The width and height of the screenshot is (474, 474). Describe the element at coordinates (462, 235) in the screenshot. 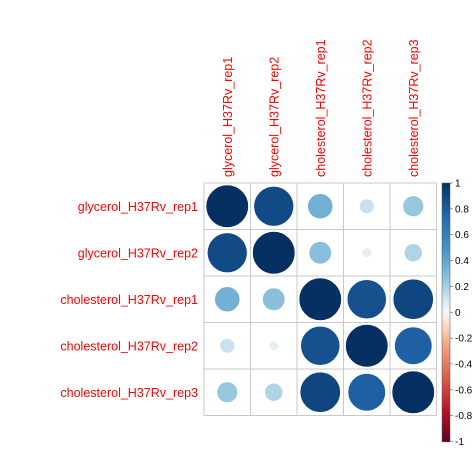

I see `colorbar-tick-label: 0.6` at that location.